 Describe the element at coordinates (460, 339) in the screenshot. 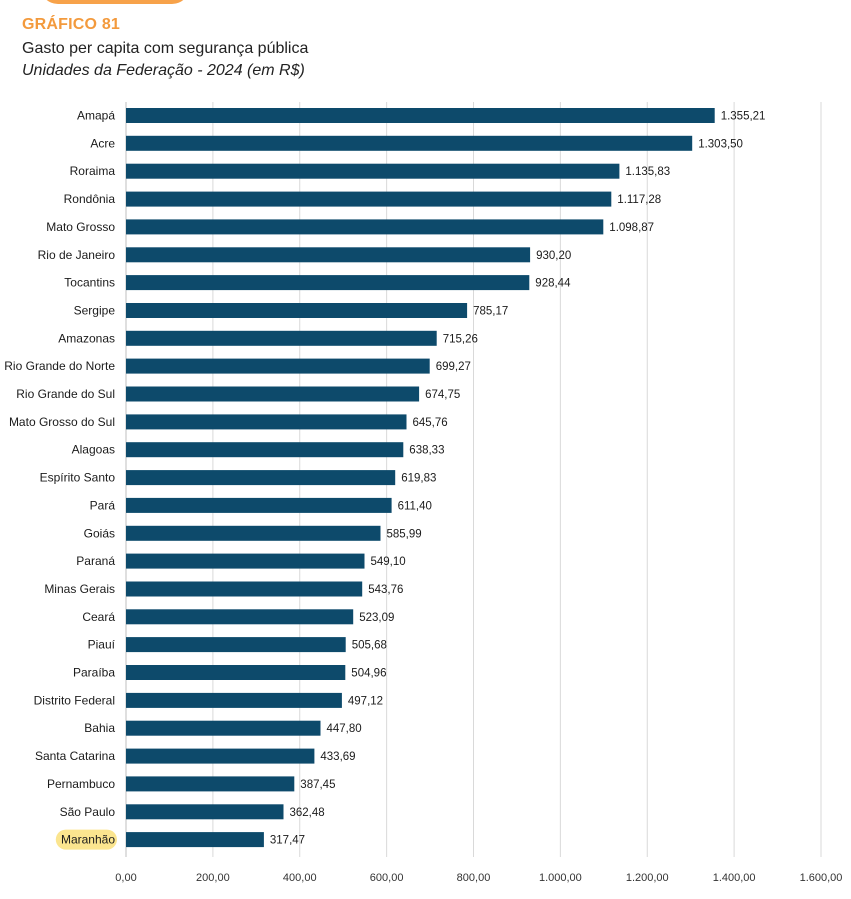

I see `value-label: 715,26` at that location.